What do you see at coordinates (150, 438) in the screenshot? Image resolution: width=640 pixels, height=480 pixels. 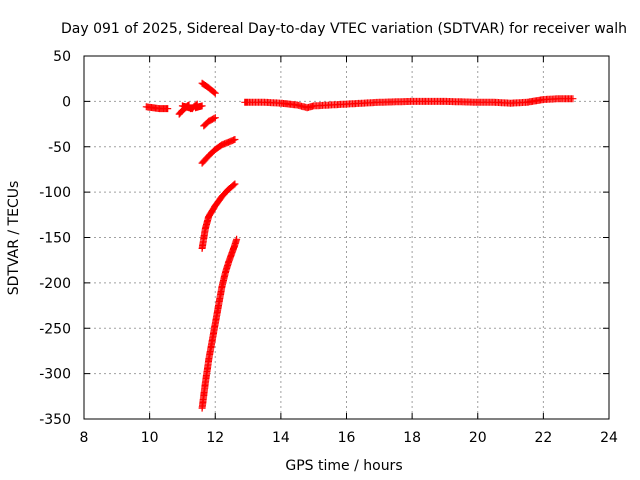 I see `x-tick-label: 10` at bounding box center [150, 438].